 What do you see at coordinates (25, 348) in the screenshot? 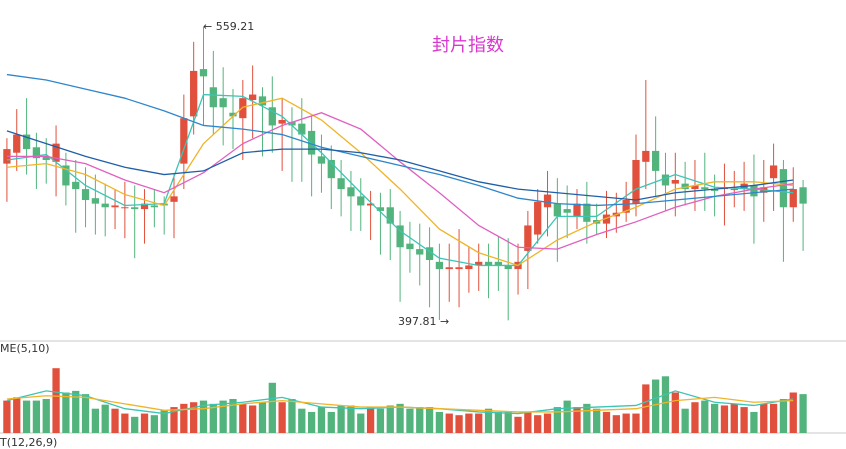
I see `volume-label: ME(5,10)` at bounding box center [25, 348].